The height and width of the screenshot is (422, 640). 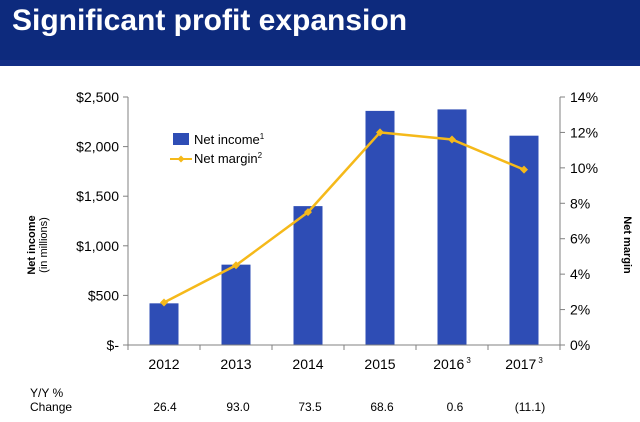 I want to click on yoy-label-line1: Y/Y %, so click(x=47, y=393).